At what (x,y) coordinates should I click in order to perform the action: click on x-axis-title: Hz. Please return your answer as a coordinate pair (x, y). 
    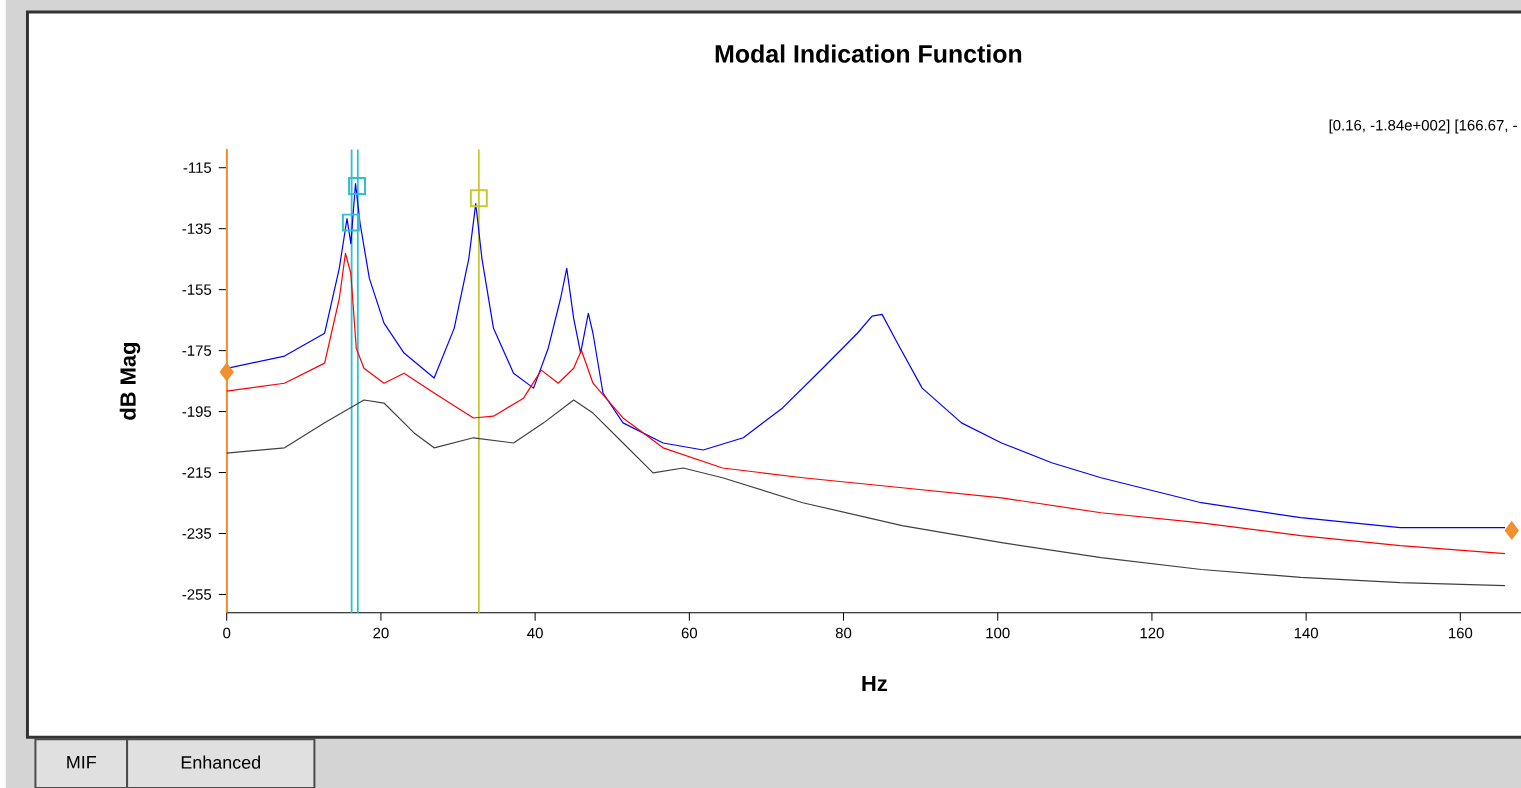
    Looking at the image, I should click on (874, 683).